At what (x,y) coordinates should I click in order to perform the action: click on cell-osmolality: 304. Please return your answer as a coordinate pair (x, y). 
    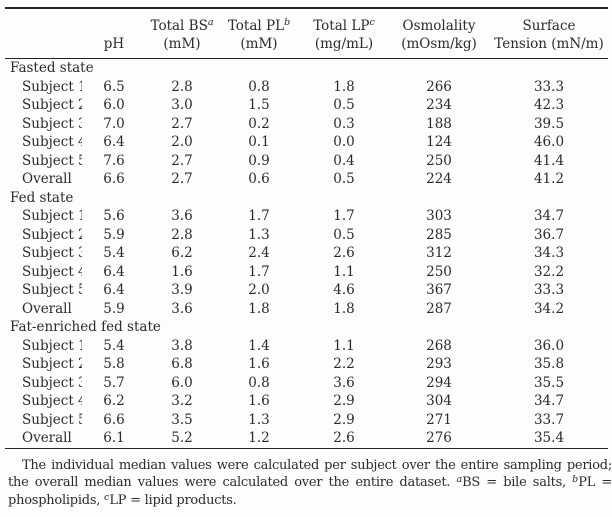
    Looking at the image, I should click on (439, 401).